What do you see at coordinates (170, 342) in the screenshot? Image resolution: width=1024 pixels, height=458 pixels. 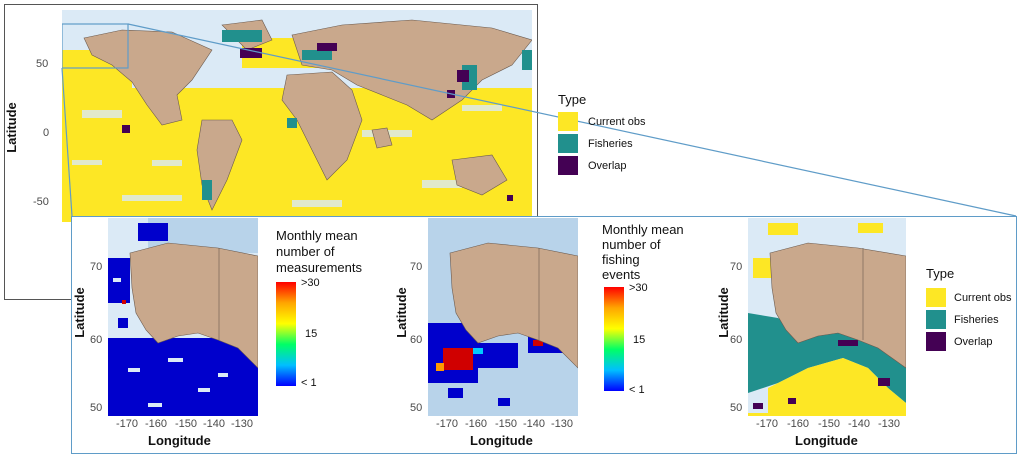 I see `panel1-measurement-gaps` at bounding box center [170, 342].